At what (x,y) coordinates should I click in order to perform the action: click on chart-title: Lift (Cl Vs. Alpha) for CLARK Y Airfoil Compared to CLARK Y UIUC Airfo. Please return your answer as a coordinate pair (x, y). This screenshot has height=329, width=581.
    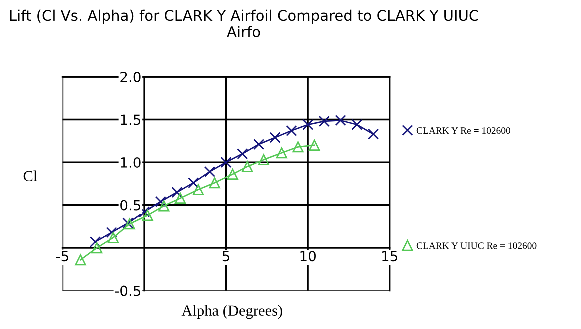
    Looking at the image, I should click on (244, 24).